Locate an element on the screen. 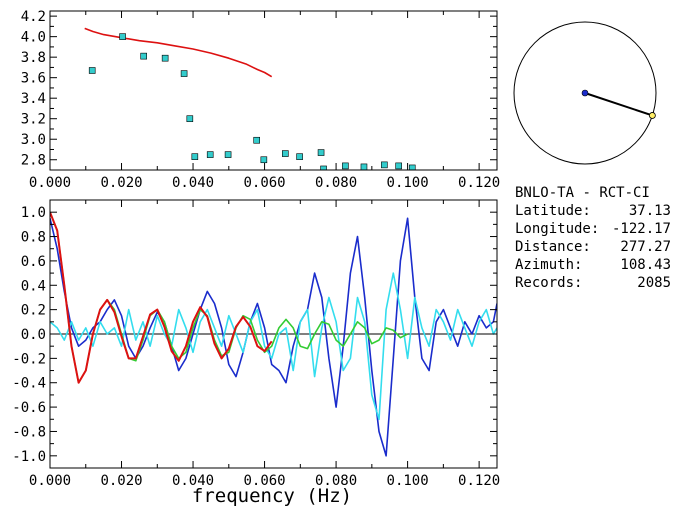 The width and height of the screenshot is (687, 519). info-value: 108.43 is located at coordinates (645, 265).